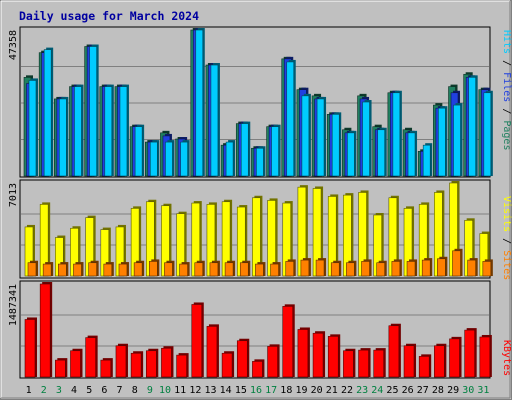 Image resolution: width=512 pixels, height=400 pixels. What do you see at coordinates (423, 390) in the screenshot?
I see `x-tick-label: 27` at bounding box center [423, 390].